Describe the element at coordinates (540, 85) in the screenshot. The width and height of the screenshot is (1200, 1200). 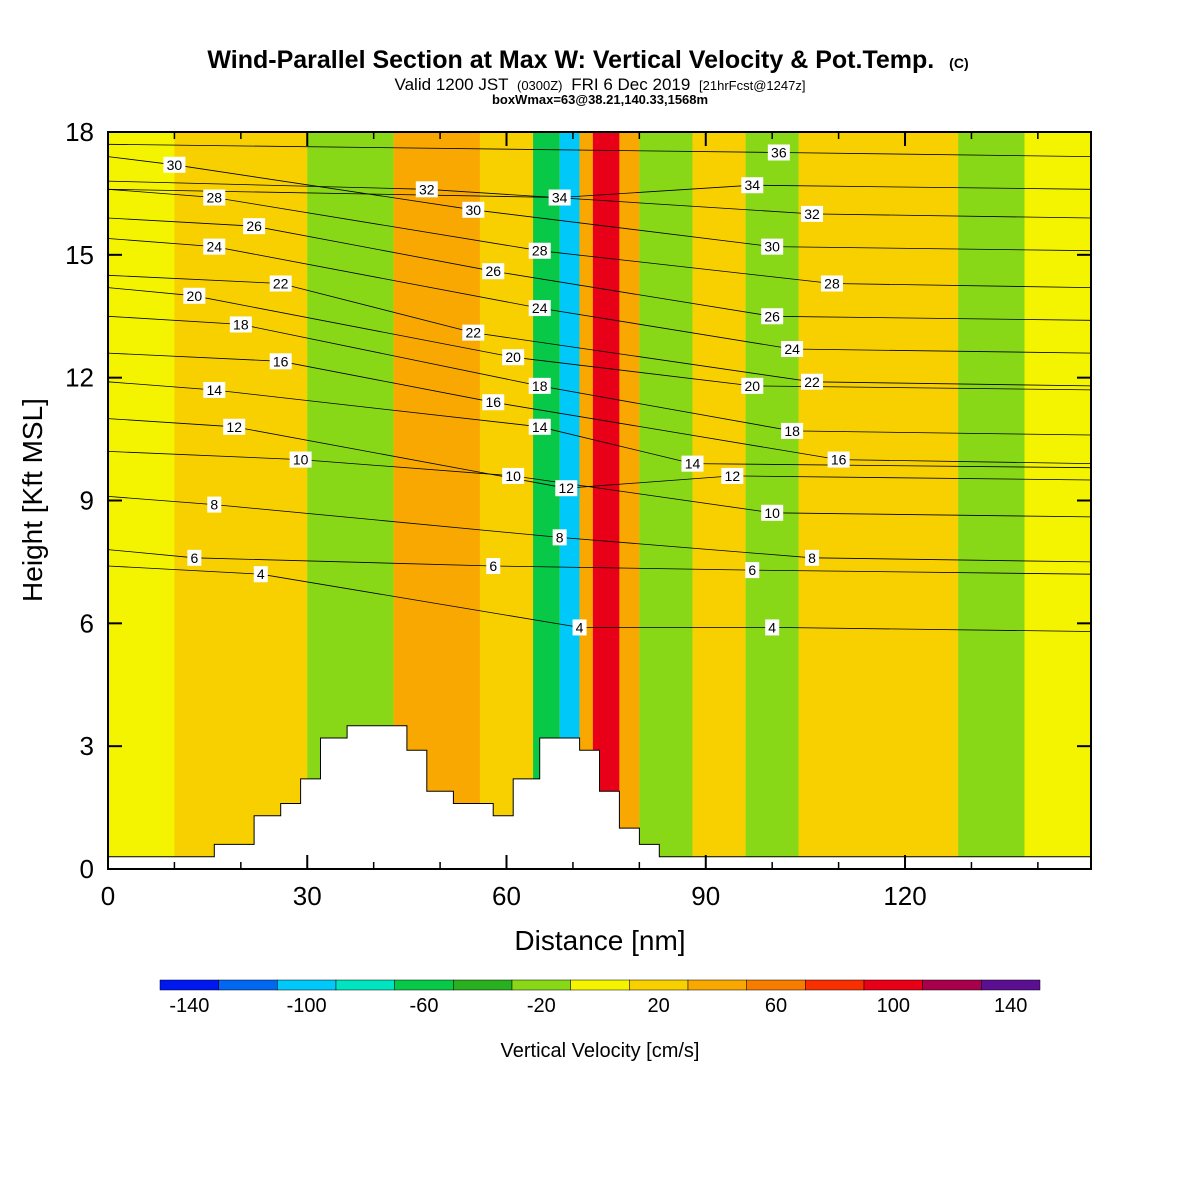
I see `valid-utc: (0300Z)` at that location.